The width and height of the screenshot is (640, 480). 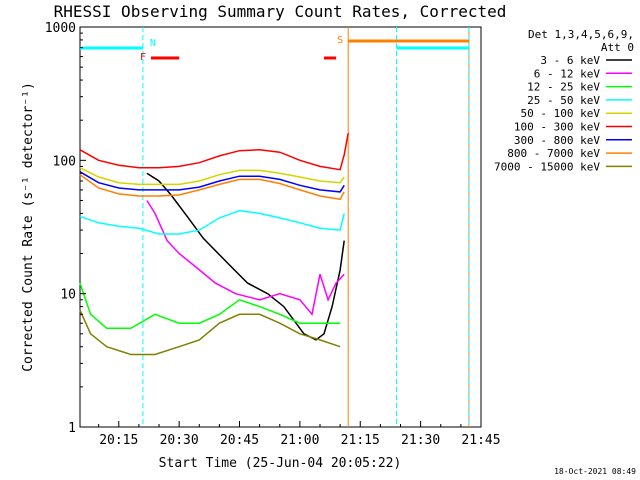 What do you see at coordinates (239, 440) in the screenshot?
I see `x-tick-label-2: 20:45` at bounding box center [239, 440].